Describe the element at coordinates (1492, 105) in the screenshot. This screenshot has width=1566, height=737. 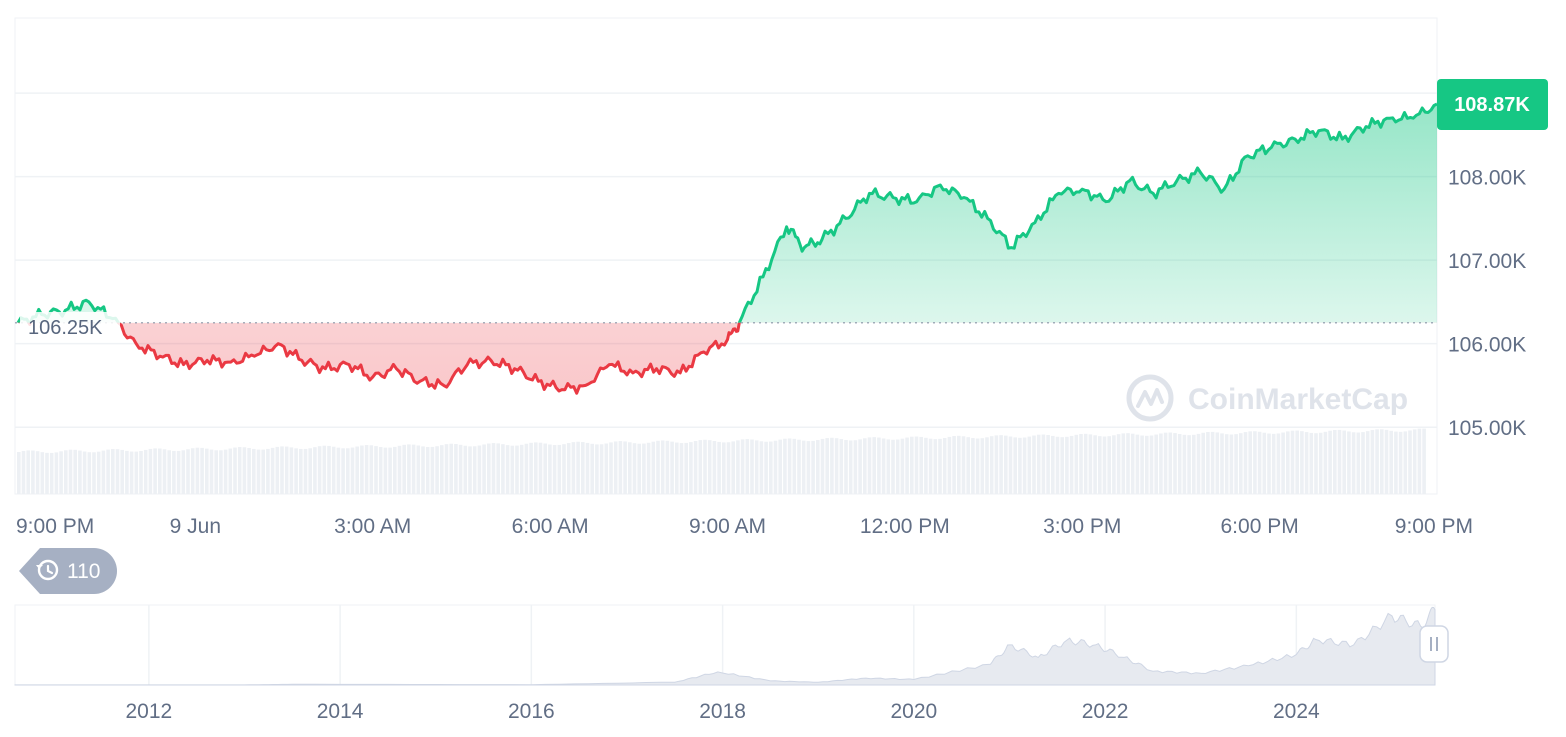
I see `current-price-text: 108.87K` at that location.